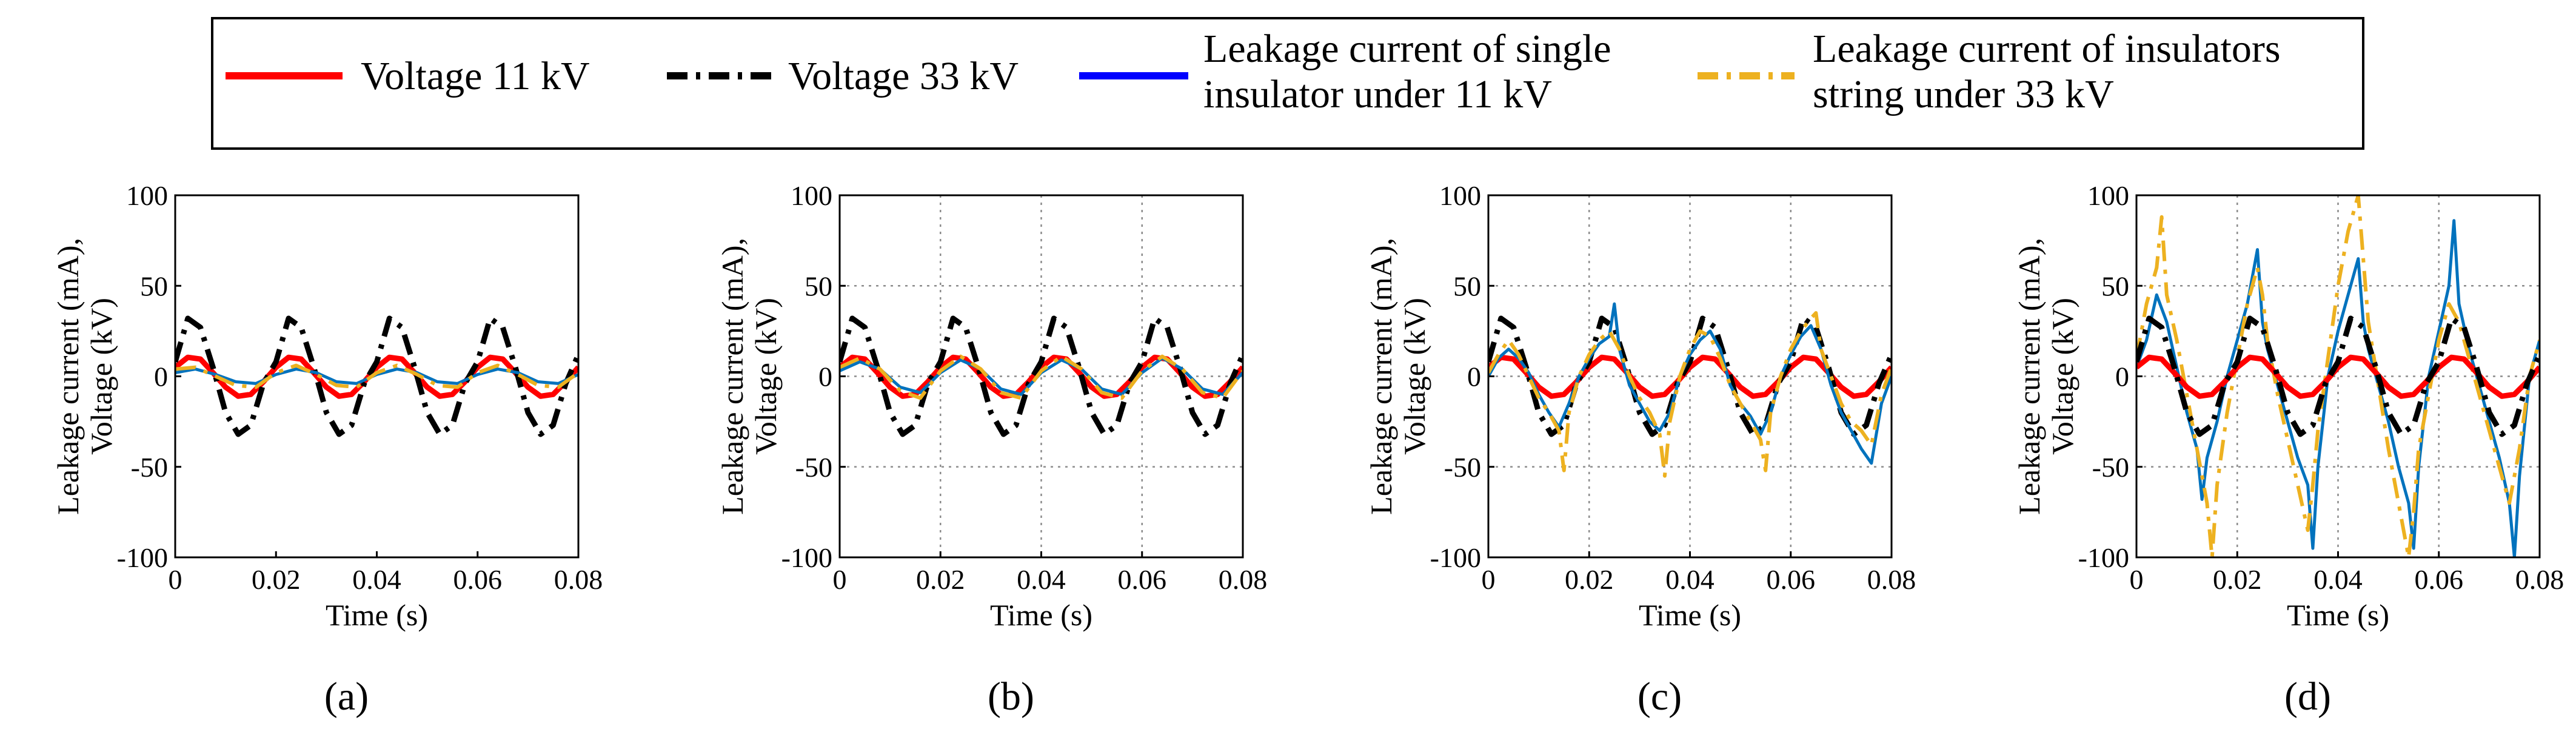 The image size is (2576, 732). Describe the element at coordinates (2047, 49) in the screenshot. I see `legend-label: Leakage current of insulators` at that location.